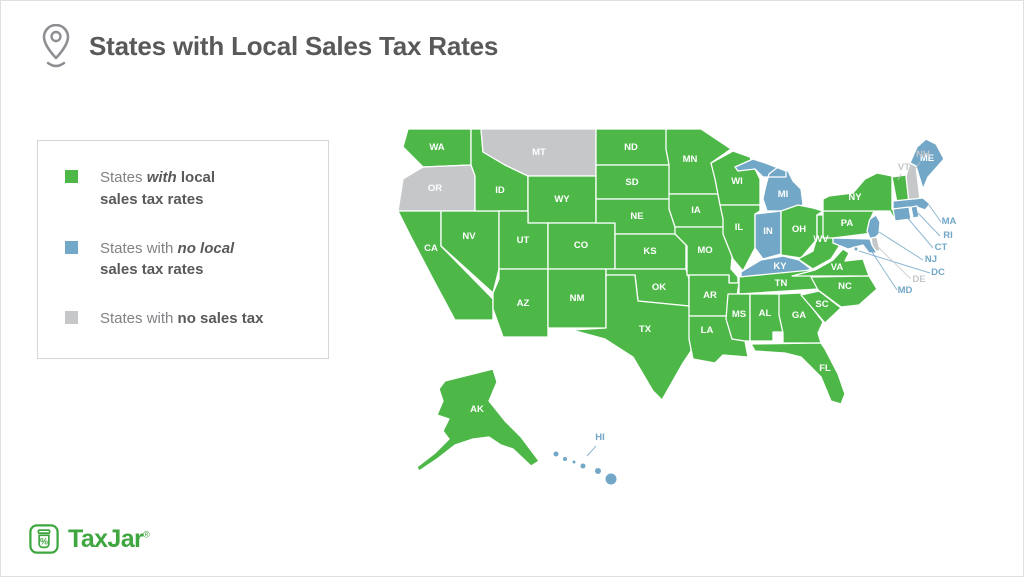  What do you see at coordinates (71, 317) in the screenshot?
I see `legend-swatch-gray` at bounding box center [71, 317].